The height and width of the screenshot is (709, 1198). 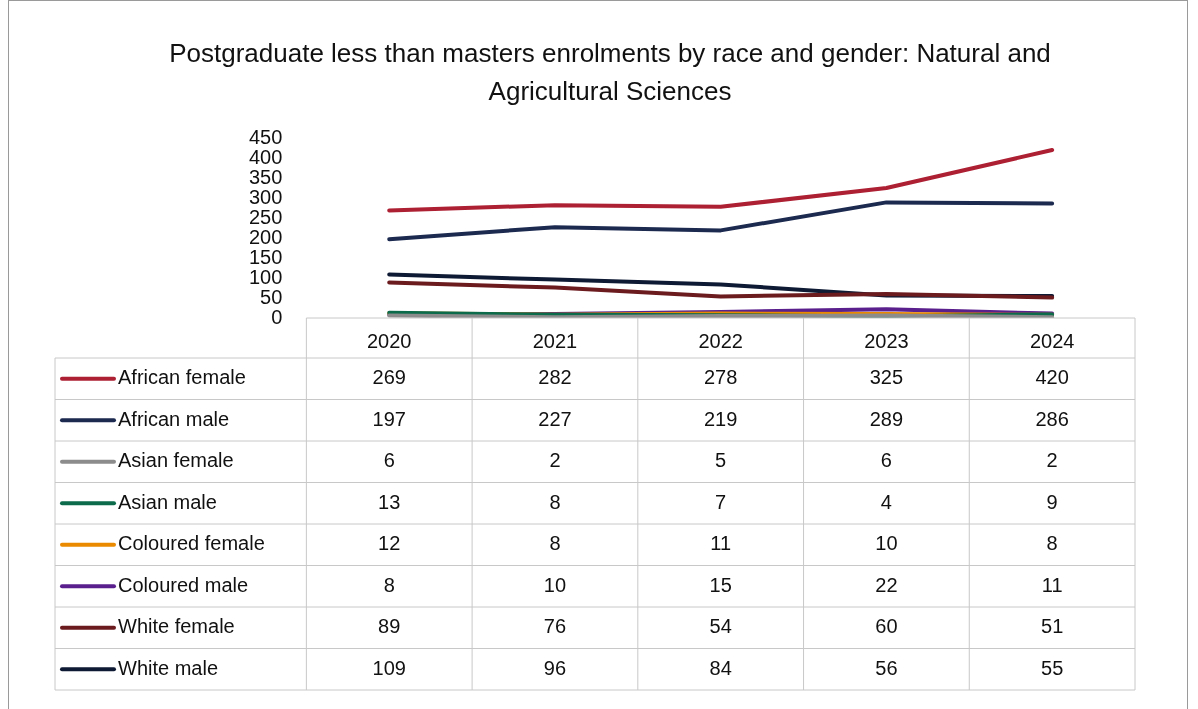 I want to click on y-tick-label: 150, so click(x=265, y=256).